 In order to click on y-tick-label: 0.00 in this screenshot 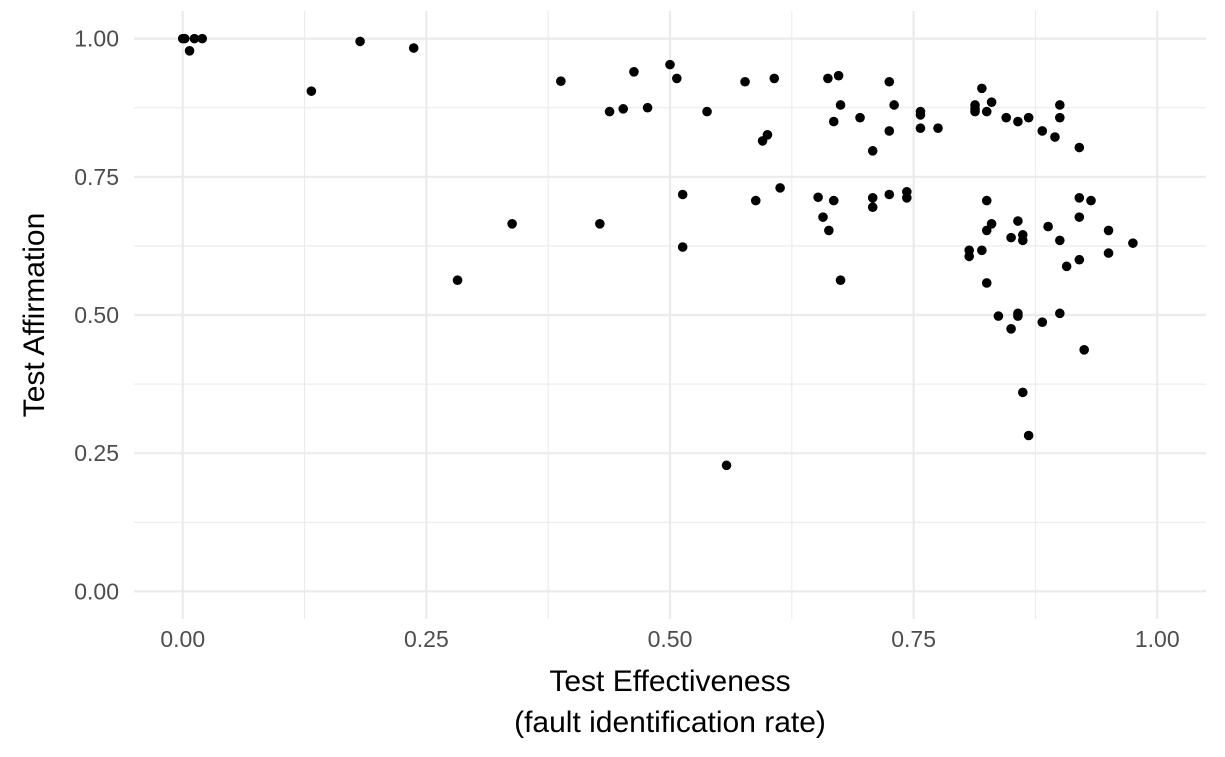, I will do `click(96, 591)`.